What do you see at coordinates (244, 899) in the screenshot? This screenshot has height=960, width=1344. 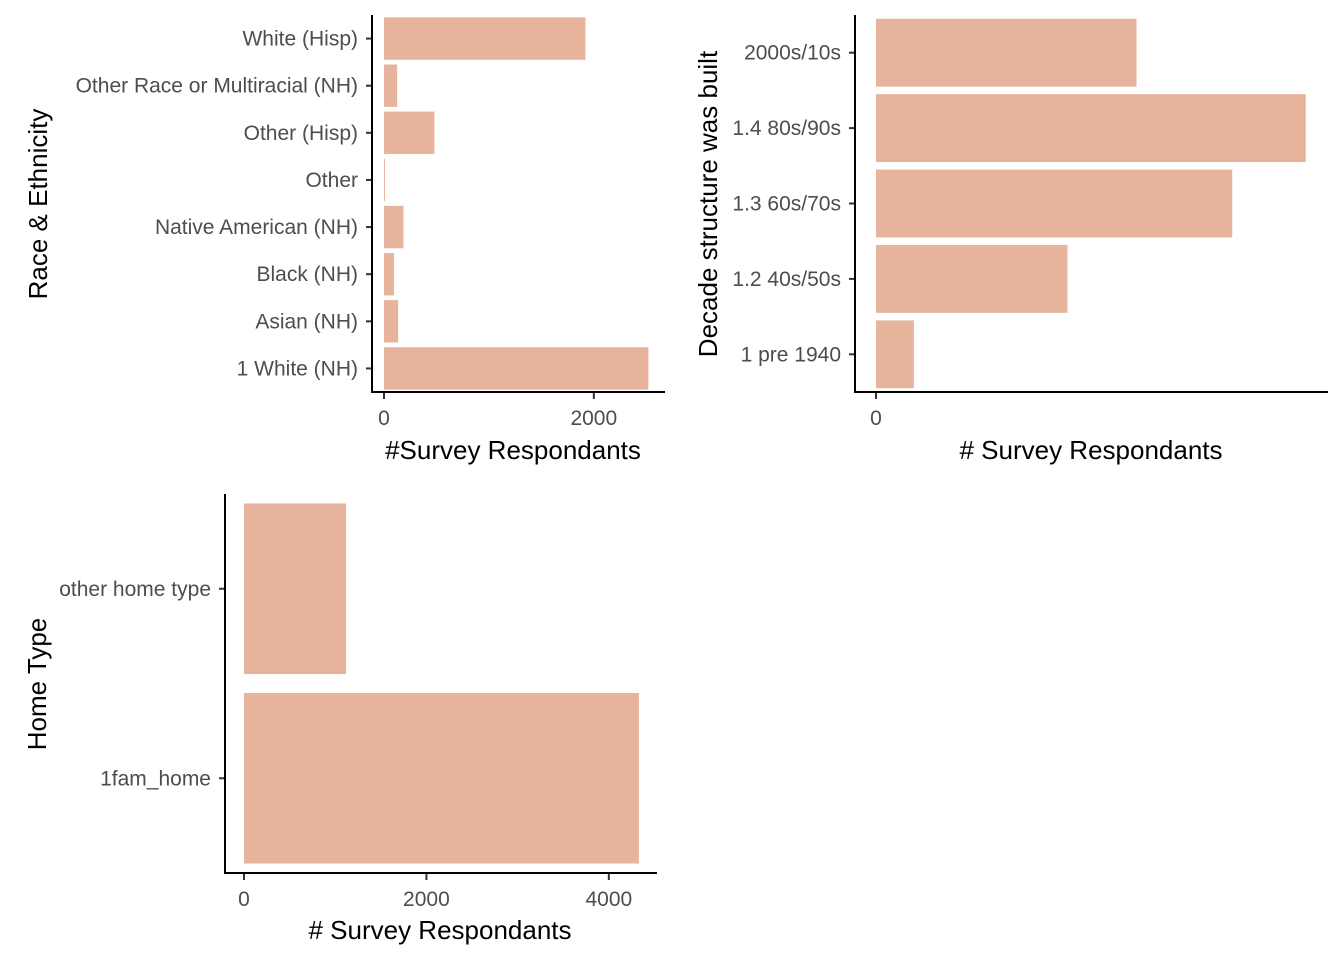 I see `xtick-label-hometype-0: 0` at bounding box center [244, 899].